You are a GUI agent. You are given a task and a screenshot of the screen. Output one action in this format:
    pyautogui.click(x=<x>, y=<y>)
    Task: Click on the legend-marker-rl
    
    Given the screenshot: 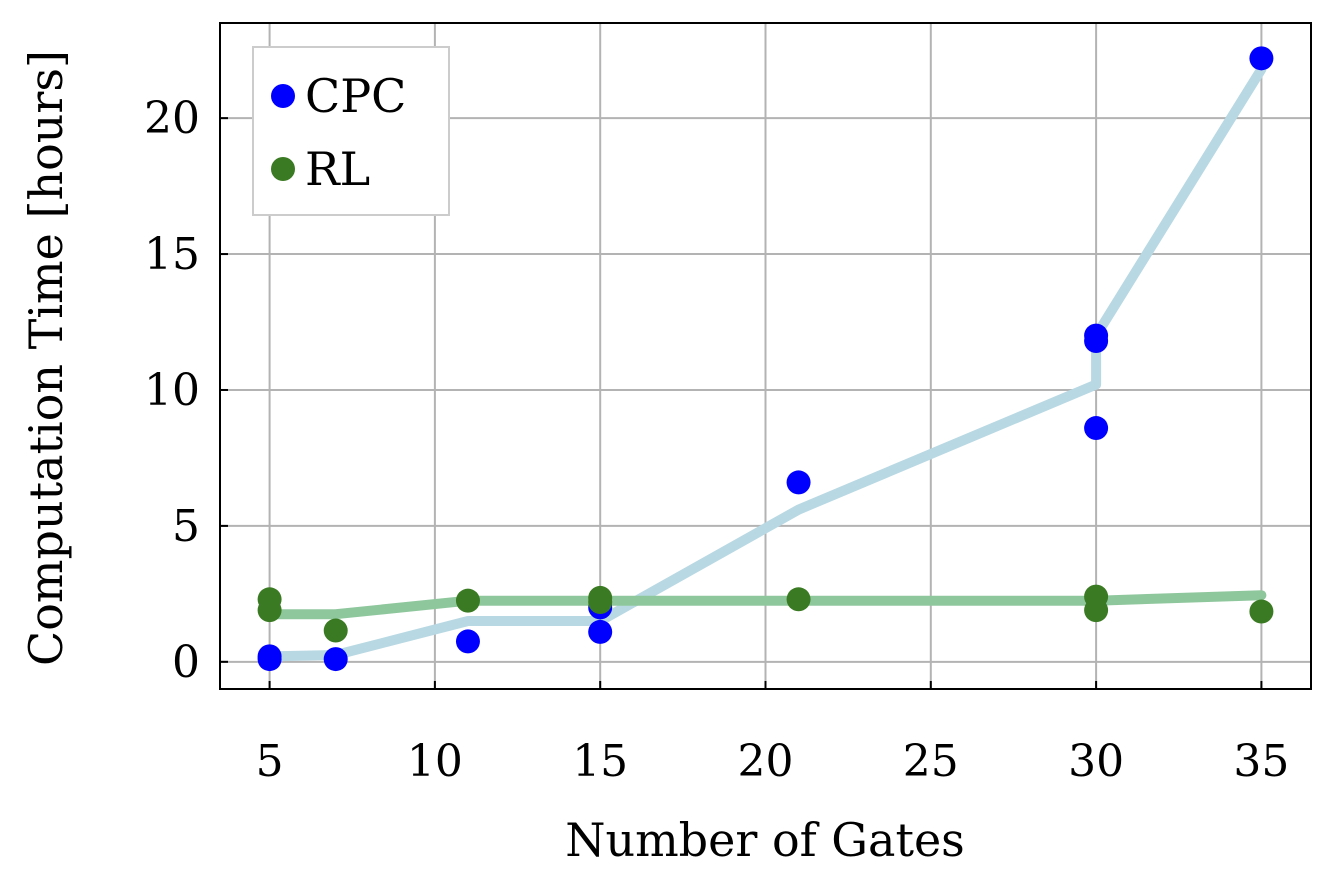 What is the action you would take?
    pyautogui.click(x=283, y=169)
    